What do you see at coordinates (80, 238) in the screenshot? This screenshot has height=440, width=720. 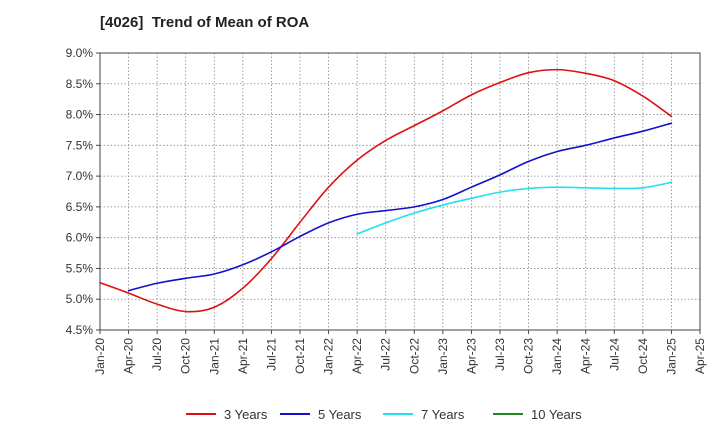 I see `y-tick-label: 6.0%` at bounding box center [80, 238].